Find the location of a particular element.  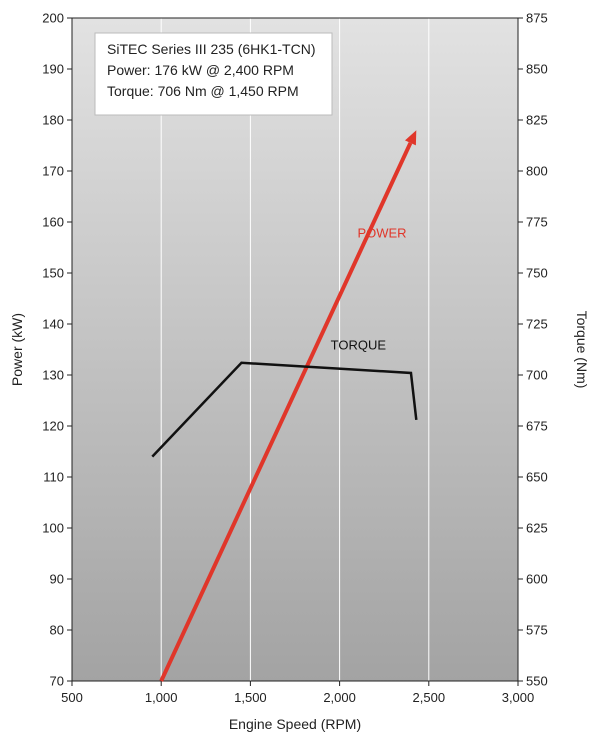

x-tick-label: 500 is located at coordinates (72, 697).